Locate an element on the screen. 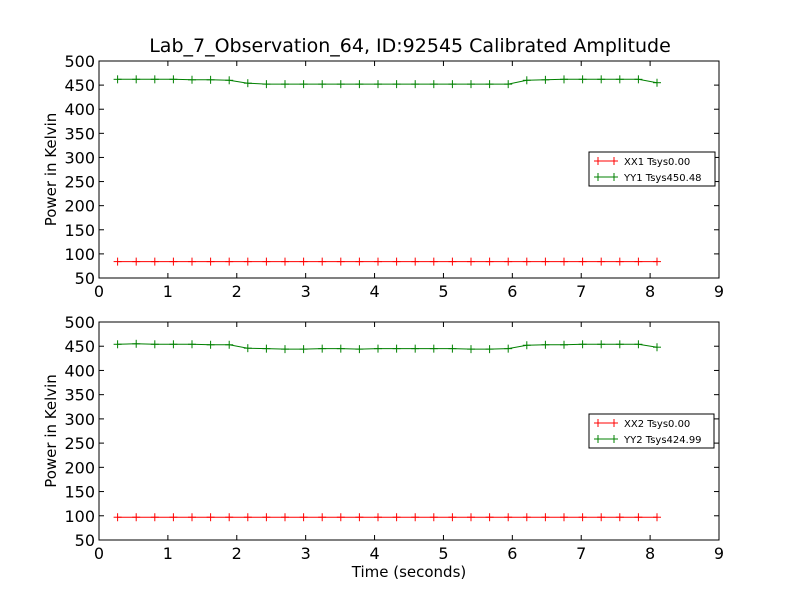 This screenshot has height=600, width=800. legend-item: YY1 Tsys450.48 is located at coordinates (648, 178).